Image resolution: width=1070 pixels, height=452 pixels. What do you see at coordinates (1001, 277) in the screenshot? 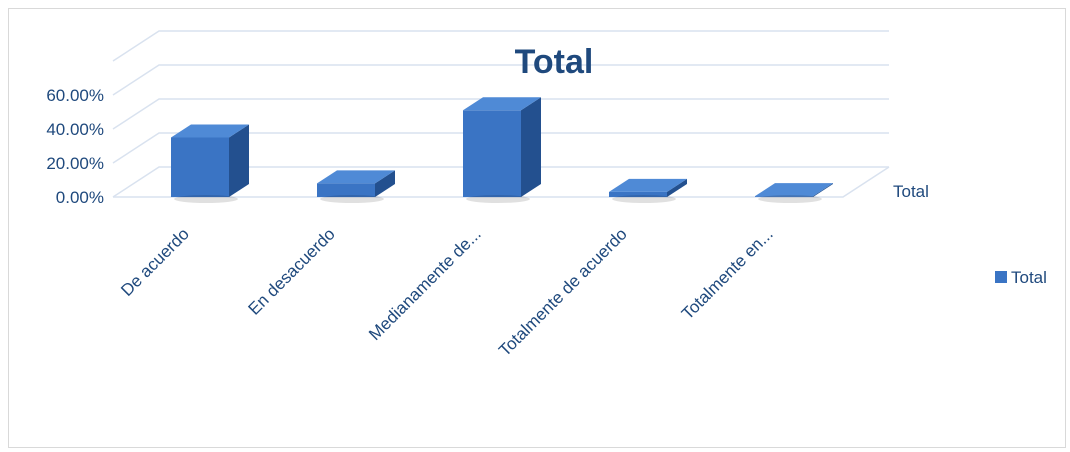
I see `legend-swatch` at bounding box center [1001, 277].